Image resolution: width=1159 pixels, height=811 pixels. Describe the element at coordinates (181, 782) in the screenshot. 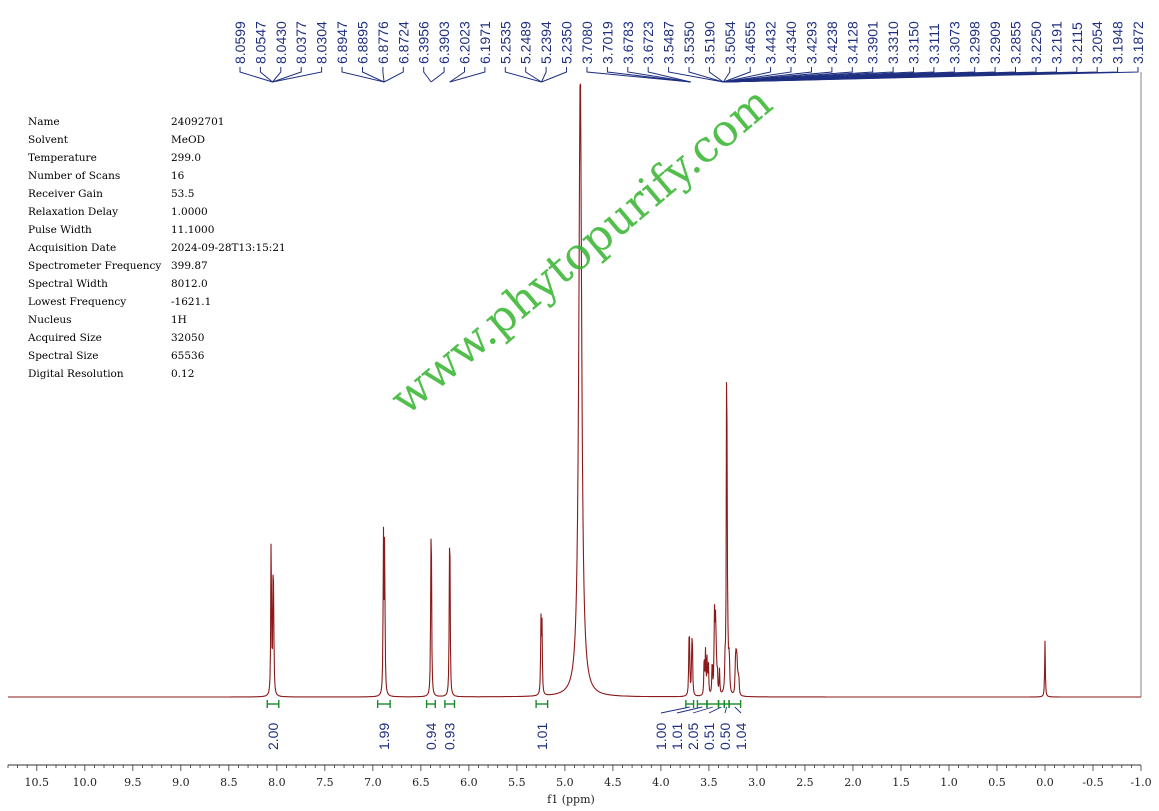

I see `x-tick-label: 9.0` at that location.